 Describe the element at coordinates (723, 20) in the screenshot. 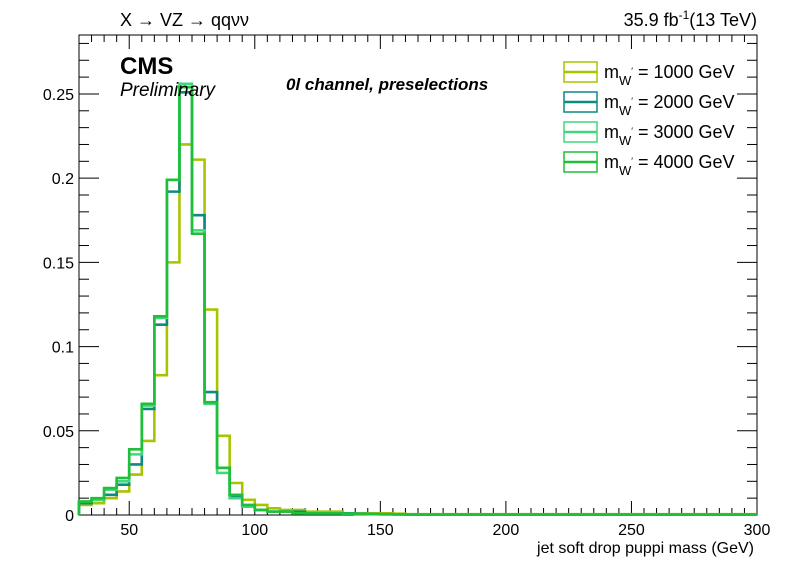

I see `energy-value: (13 TeV)` at that location.